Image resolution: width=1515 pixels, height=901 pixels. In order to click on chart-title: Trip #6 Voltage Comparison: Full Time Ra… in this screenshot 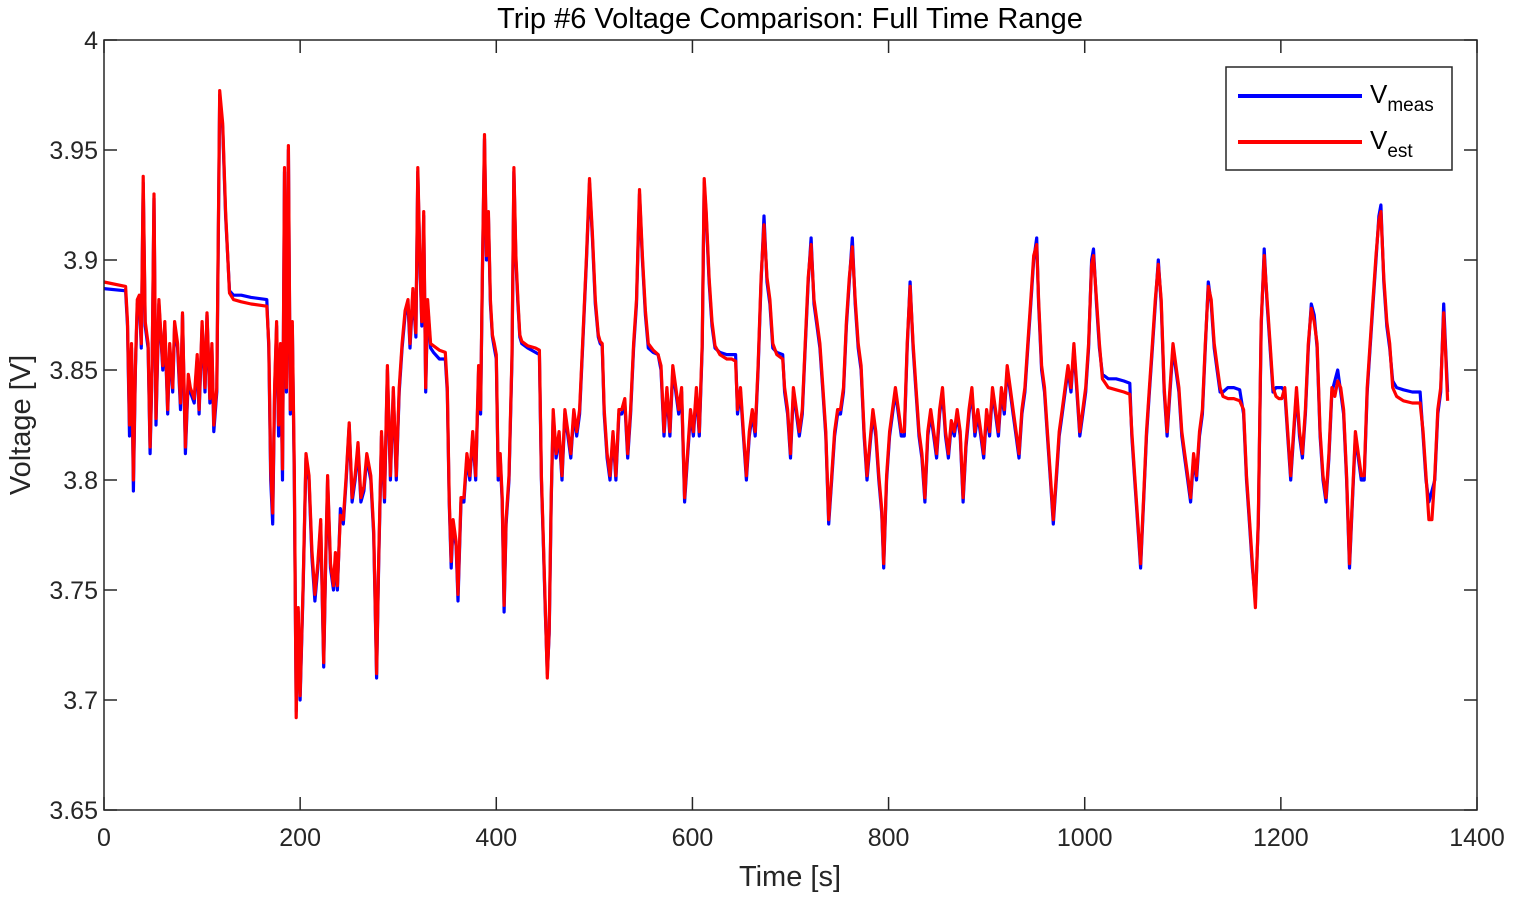, I will do `click(790, 19)`.